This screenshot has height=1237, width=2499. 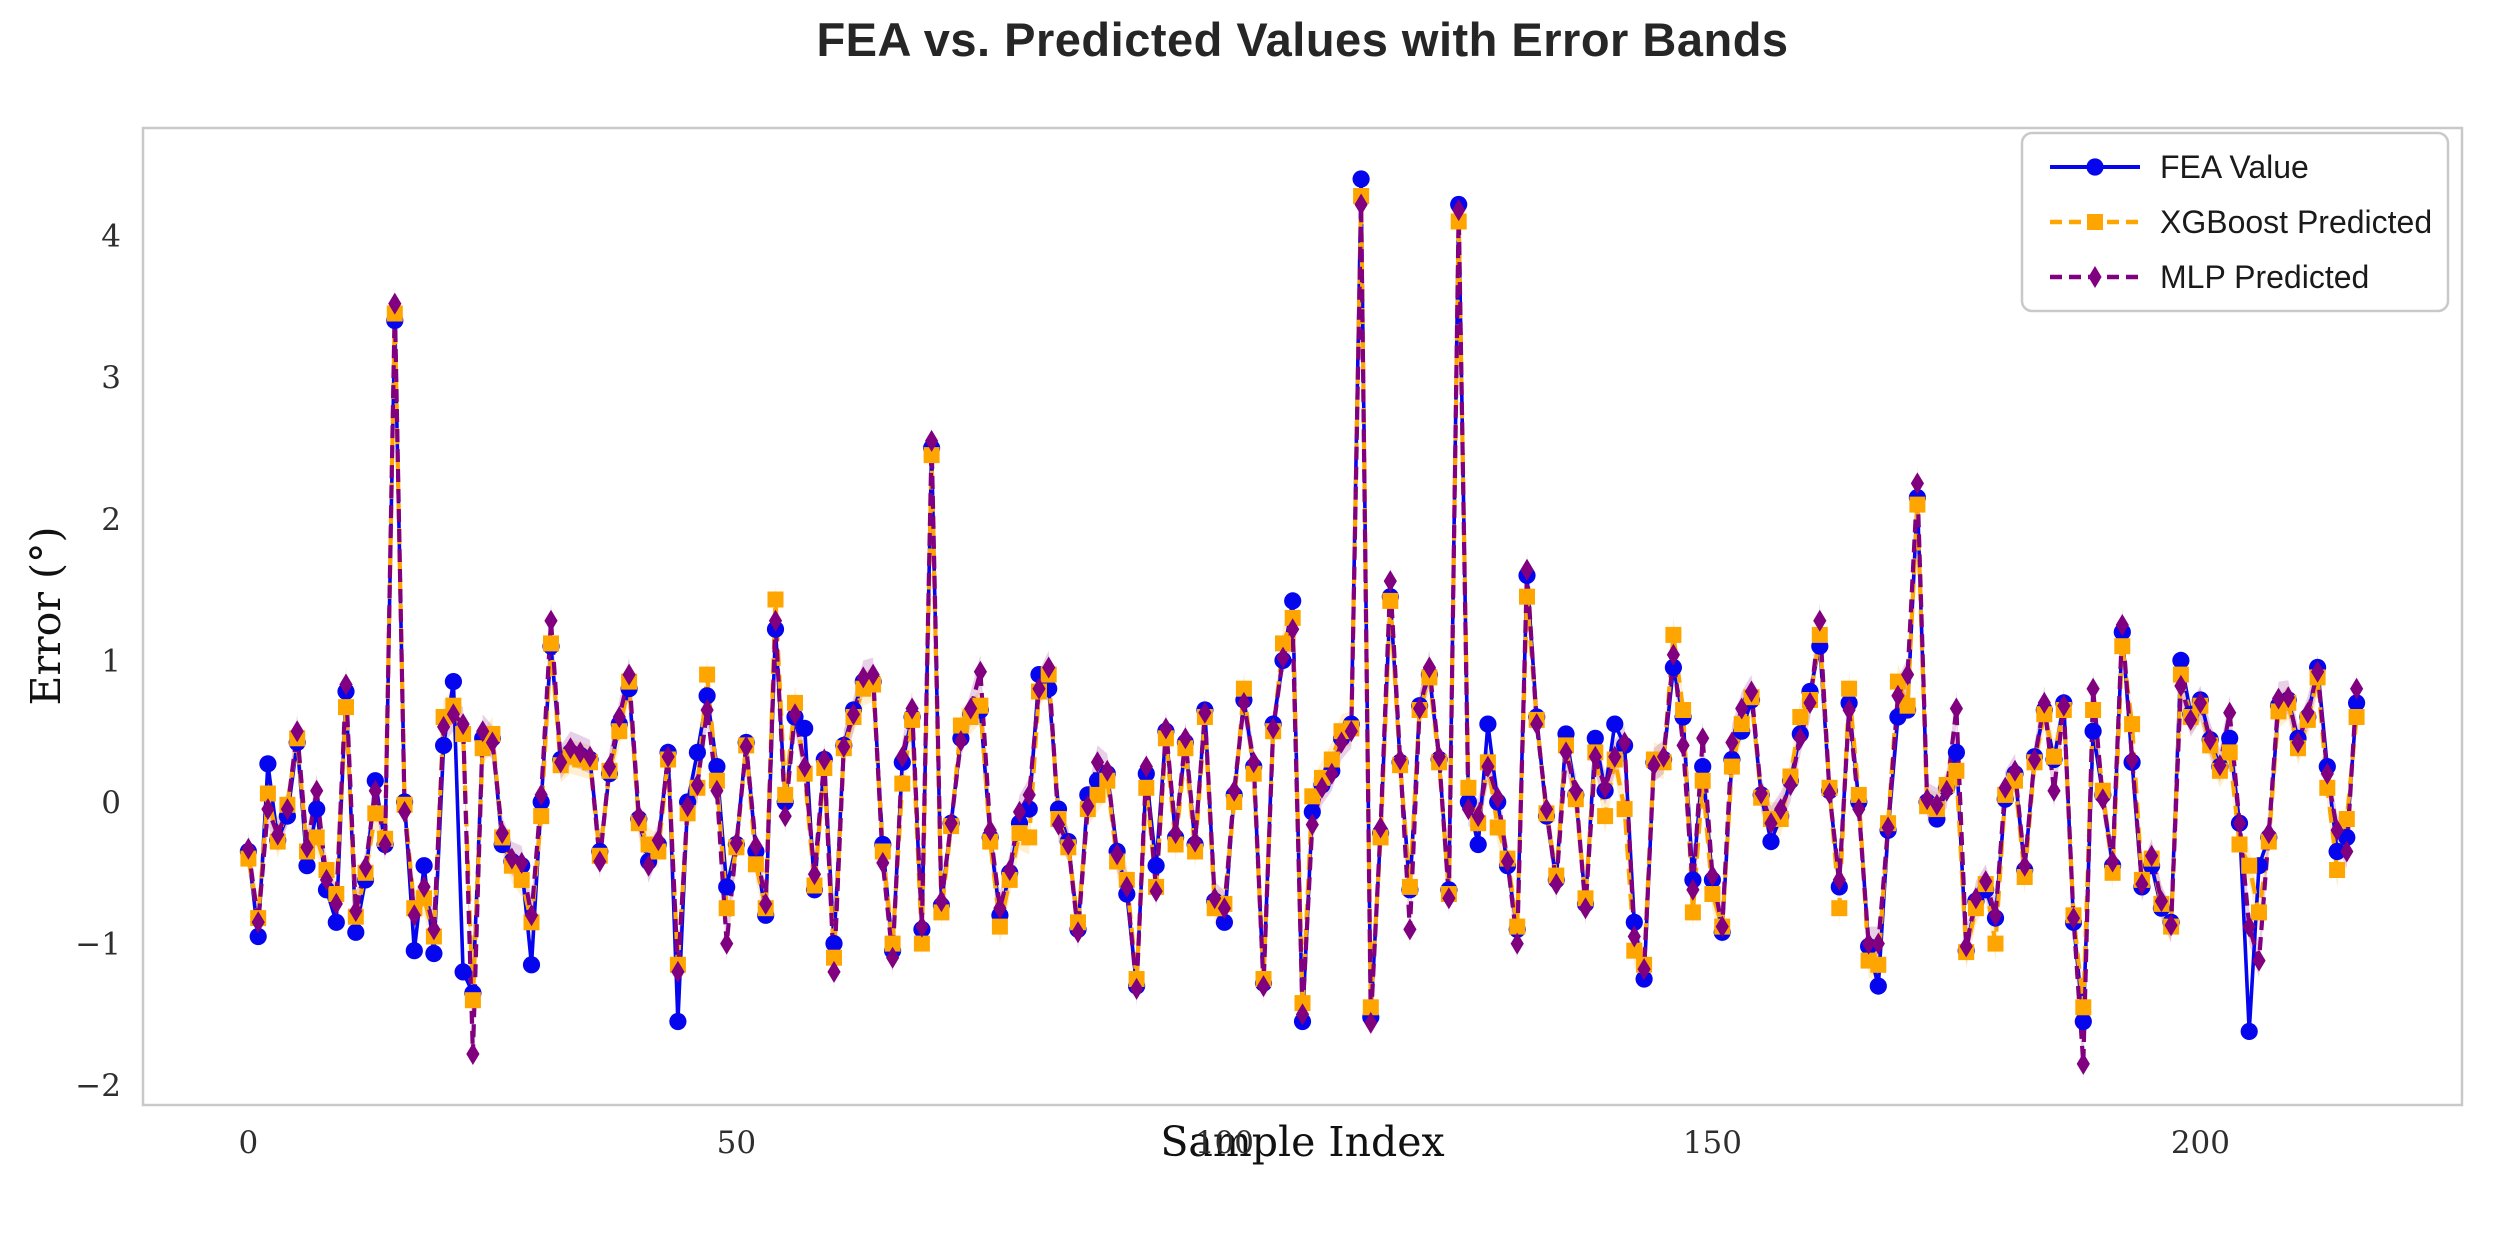 I want to click on x-tick-label: 100, so click(x=1224, y=1143).